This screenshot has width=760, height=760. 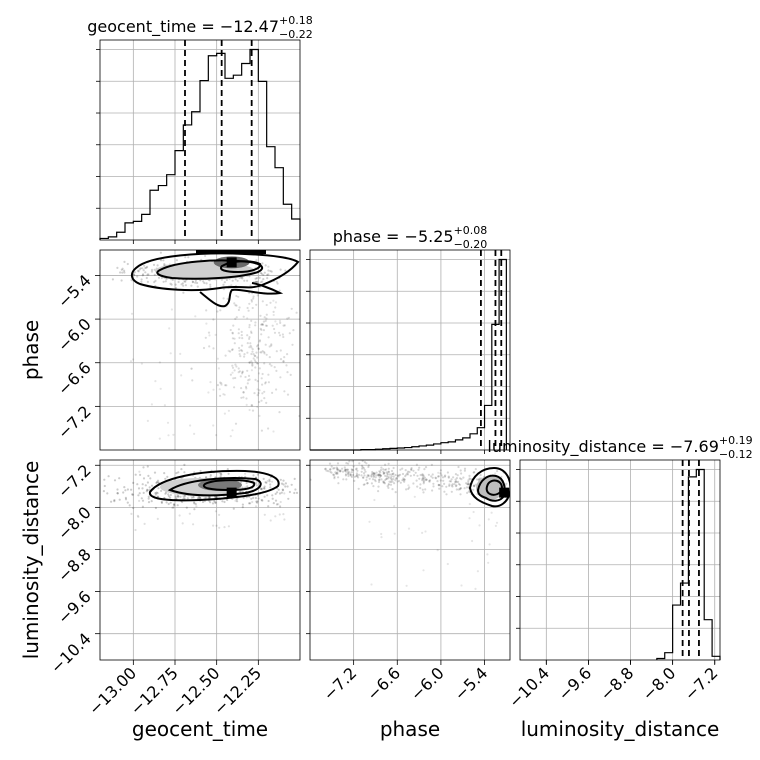 I want to click on hist-luminosity_distance-title-value: luminosity_distance = −7.69, so click(x=602, y=447).